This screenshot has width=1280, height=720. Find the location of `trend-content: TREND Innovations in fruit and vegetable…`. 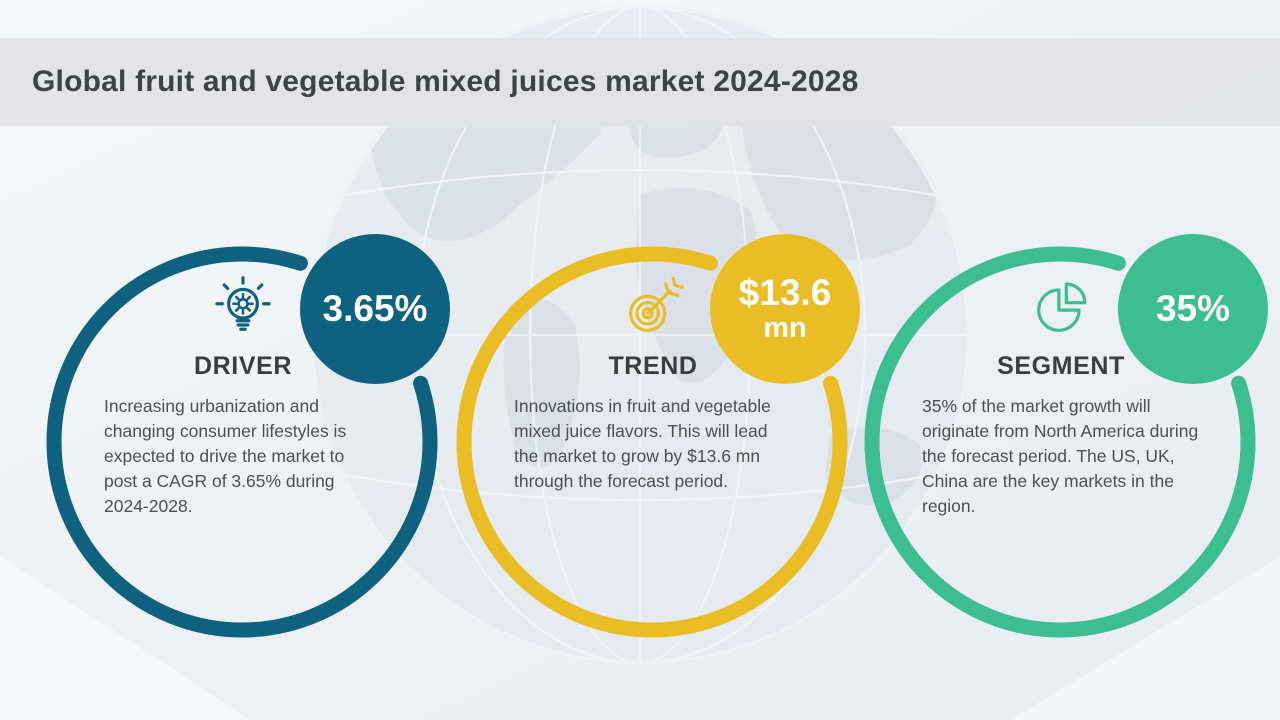

trend-content: TREND Innovations in fruit and vegetable… is located at coordinates (653, 384).